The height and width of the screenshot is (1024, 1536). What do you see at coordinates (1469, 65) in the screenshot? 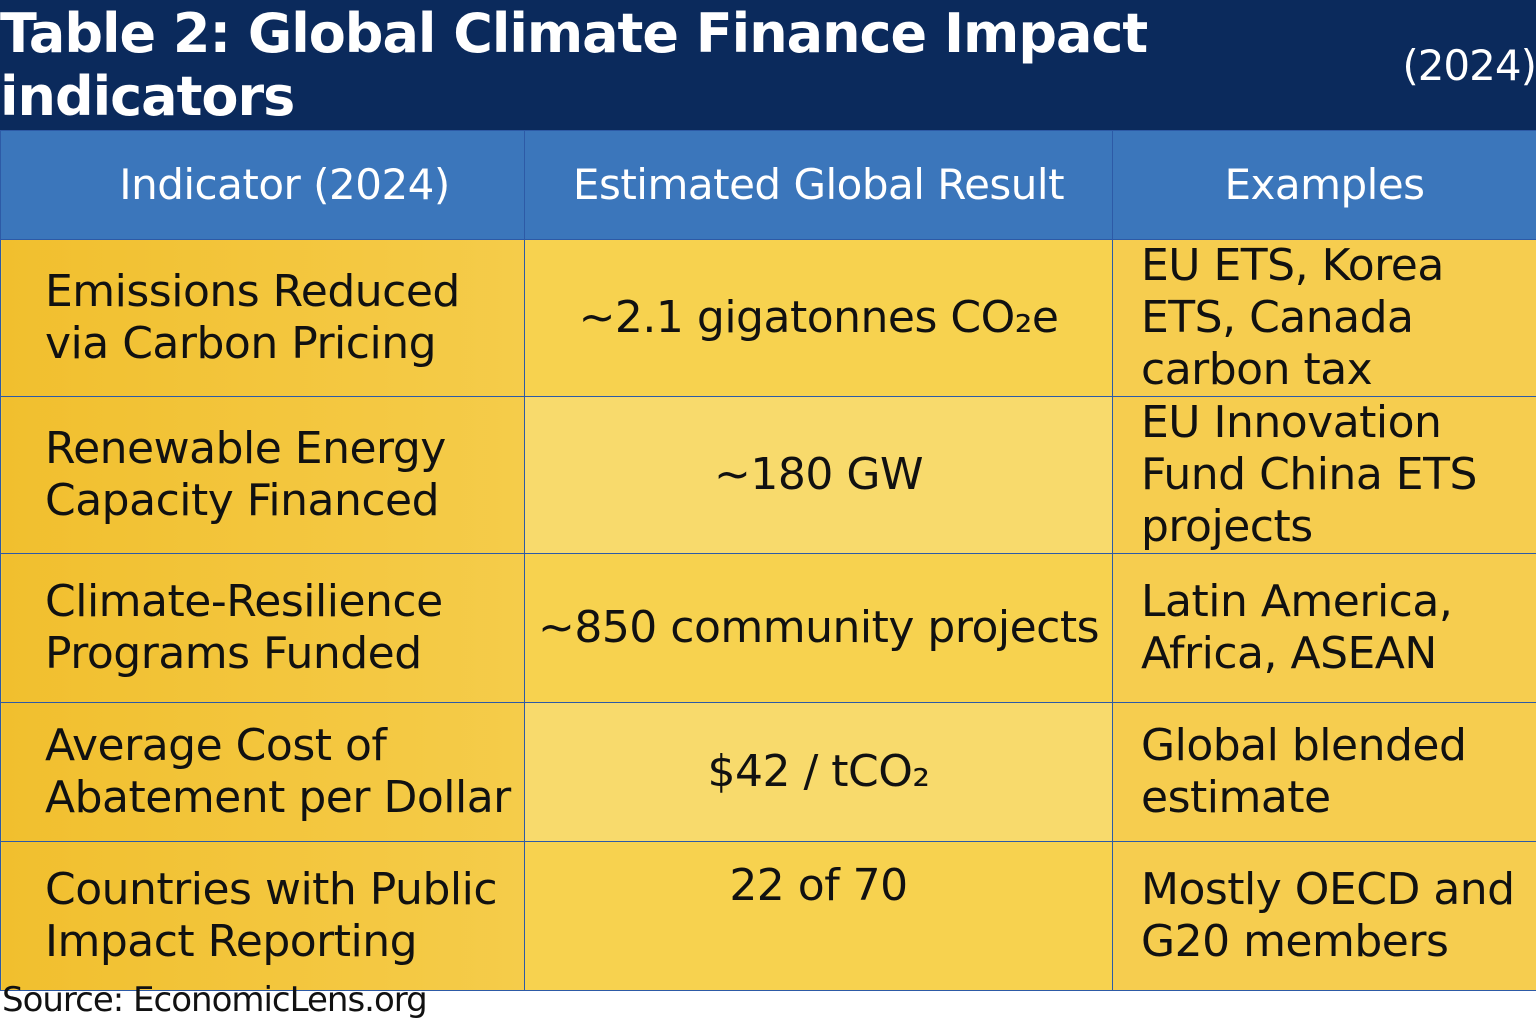
I see `title-year: (2024)` at bounding box center [1469, 65].